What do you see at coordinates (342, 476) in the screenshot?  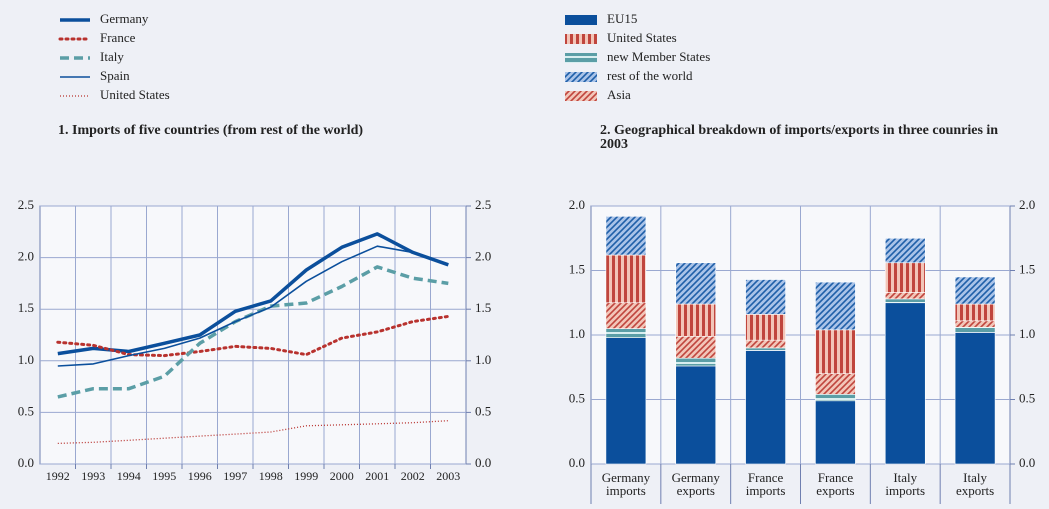 I see `x-tick-label: 2000` at bounding box center [342, 476].